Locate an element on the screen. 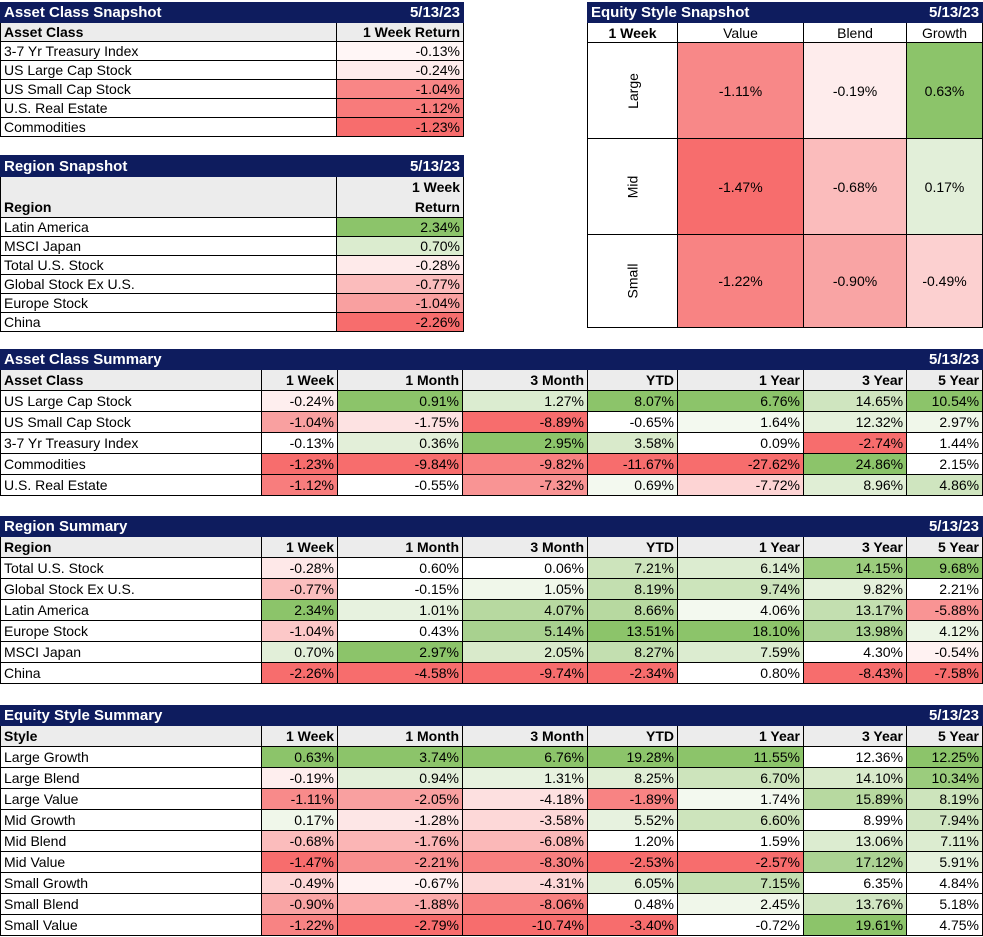 The height and width of the screenshot is (937, 983). table-cell: -0.54% is located at coordinates (944, 652).